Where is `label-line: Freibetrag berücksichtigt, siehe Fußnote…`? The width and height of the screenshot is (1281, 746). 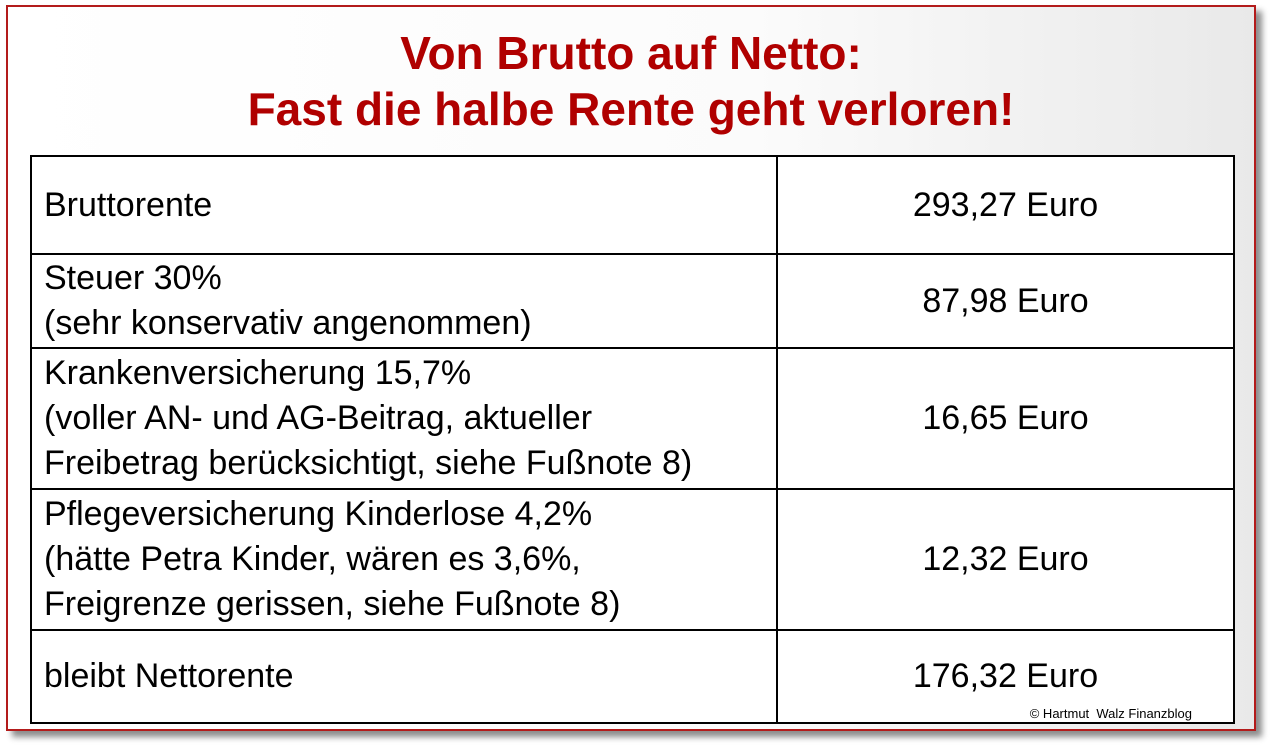 label-line: Freibetrag berücksichtigt, siehe Fußnote… is located at coordinates (368, 463).